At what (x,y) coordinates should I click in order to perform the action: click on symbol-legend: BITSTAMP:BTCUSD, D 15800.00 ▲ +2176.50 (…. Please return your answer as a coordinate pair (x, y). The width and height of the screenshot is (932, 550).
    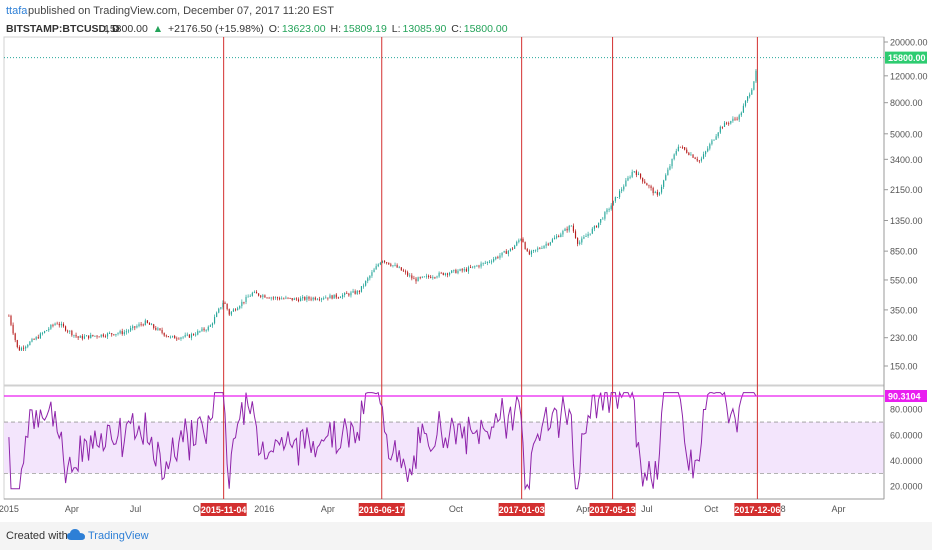
    Looking at the image, I should click on (466, 29).